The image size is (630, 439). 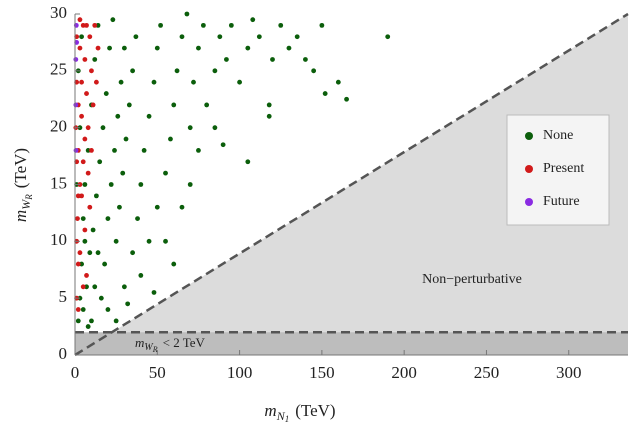 What do you see at coordinates (487, 372) in the screenshot?
I see `x-tick-label: 250` at bounding box center [487, 372].